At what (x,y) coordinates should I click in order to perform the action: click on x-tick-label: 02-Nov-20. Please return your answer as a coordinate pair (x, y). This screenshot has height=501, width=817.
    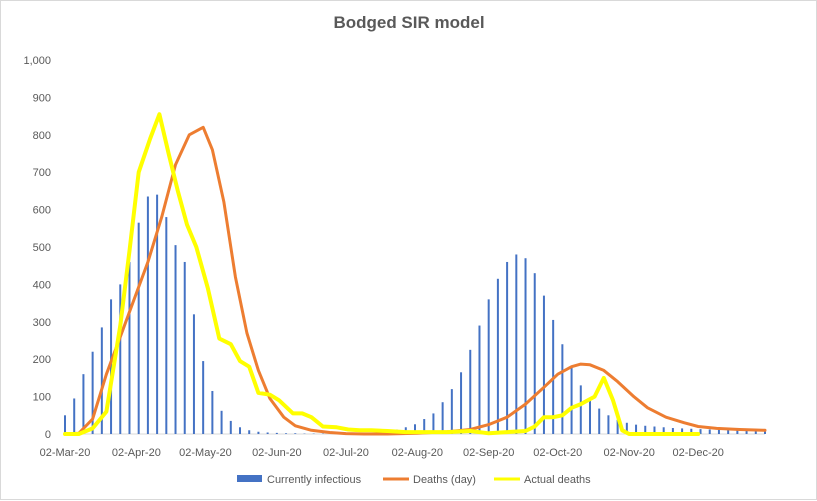
    Looking at the image, I should click on (628, 453).